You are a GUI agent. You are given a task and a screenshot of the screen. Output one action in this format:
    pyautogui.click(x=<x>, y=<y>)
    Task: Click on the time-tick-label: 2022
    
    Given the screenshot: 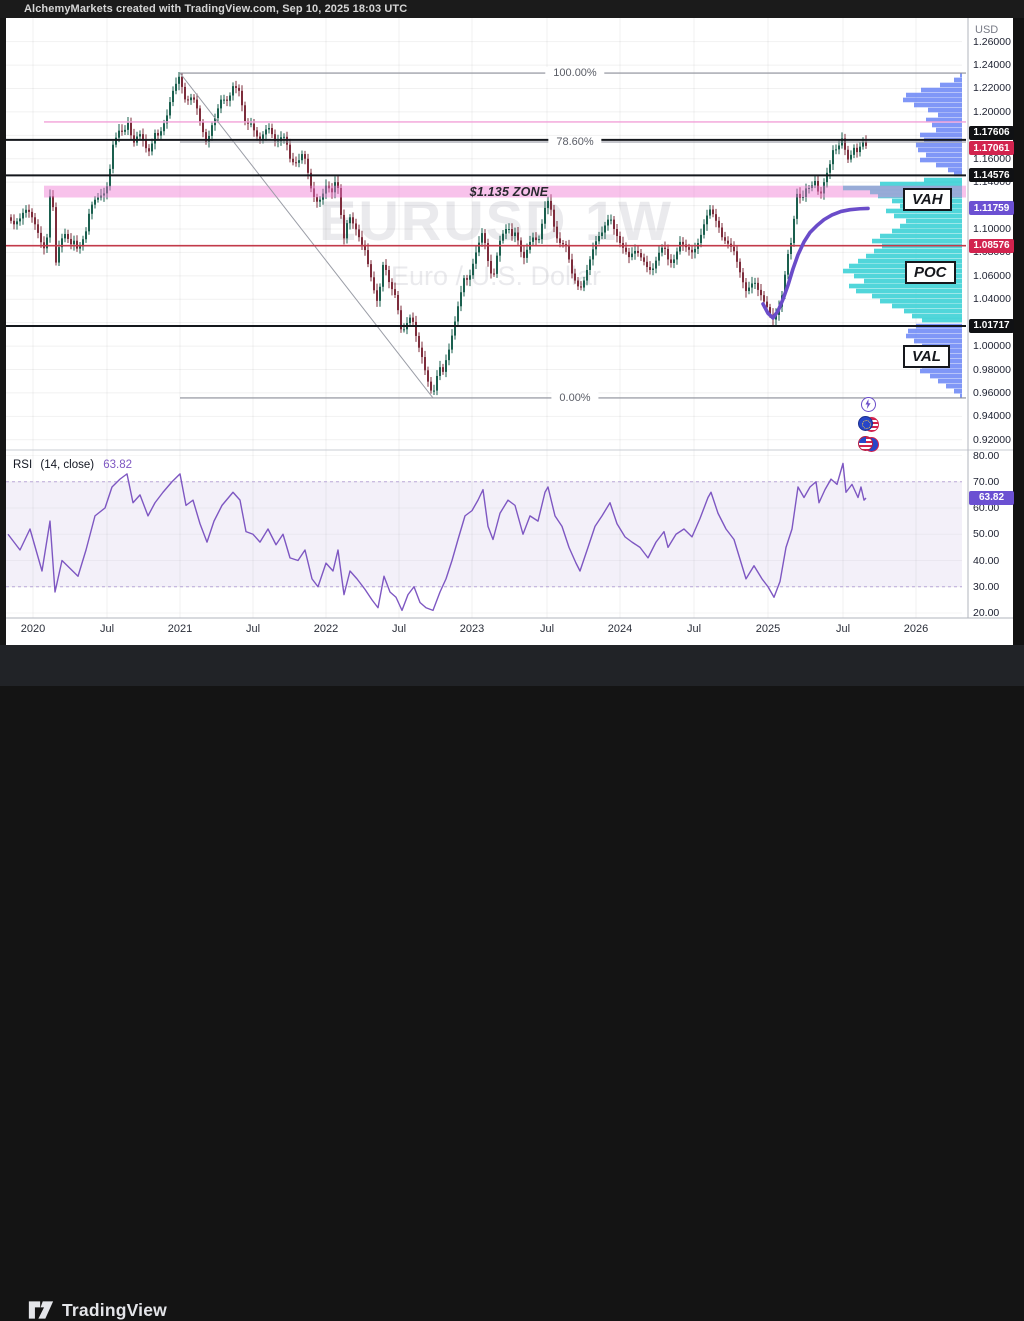 What is the action you would take?
    pyautogui.click(x=326, y=629)
    